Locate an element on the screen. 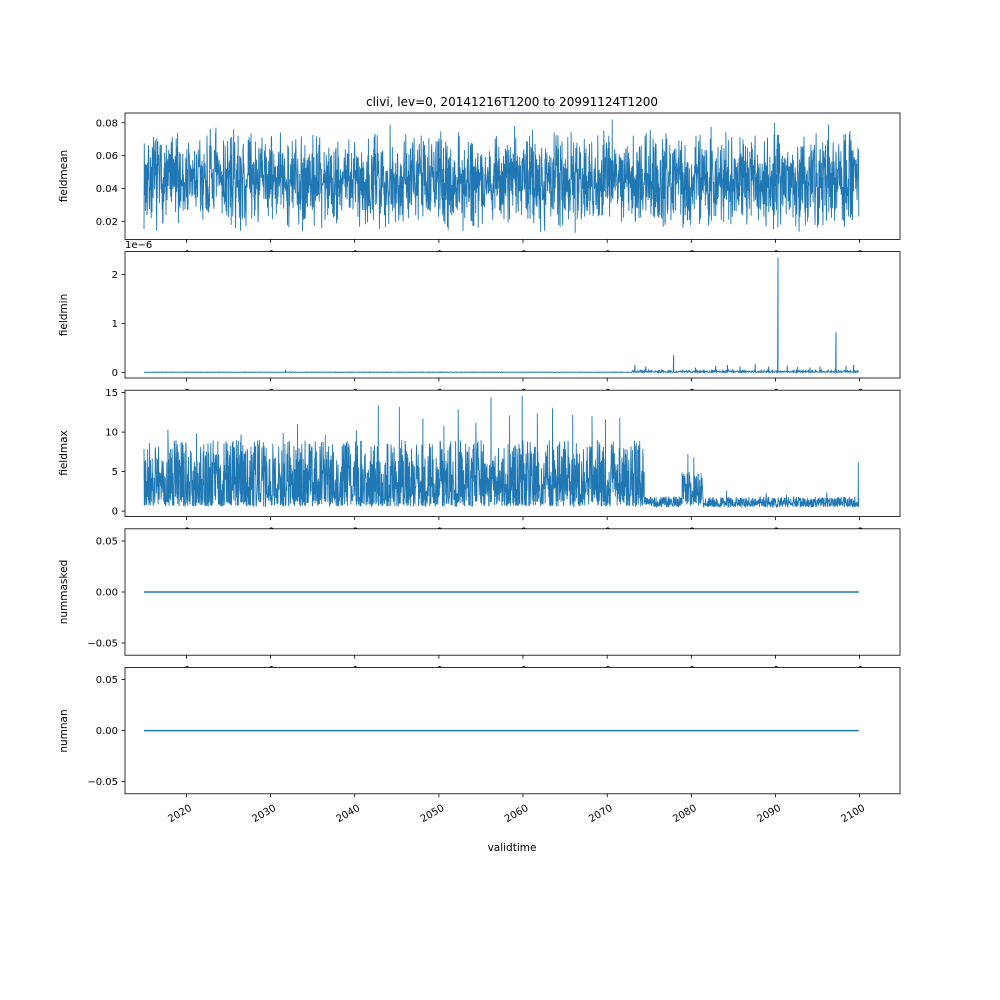 Image resolution: width=1000 pixels, height=1000 pixels. x-tick-label: 2080 is located at coordinates (685, 814).